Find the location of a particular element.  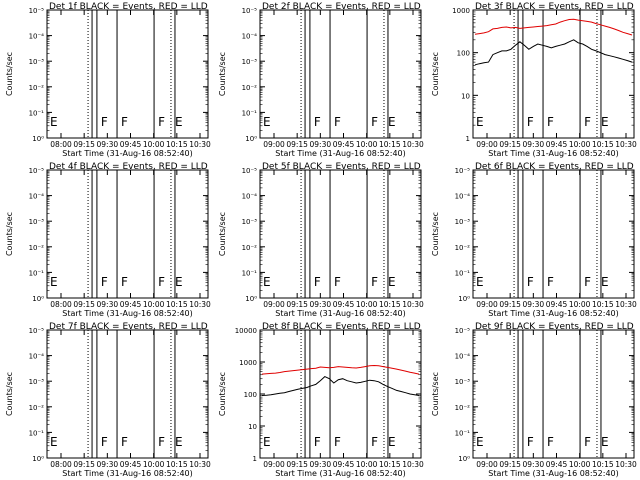

y-tick-label: 10000 is located at coordinates (246, 331).